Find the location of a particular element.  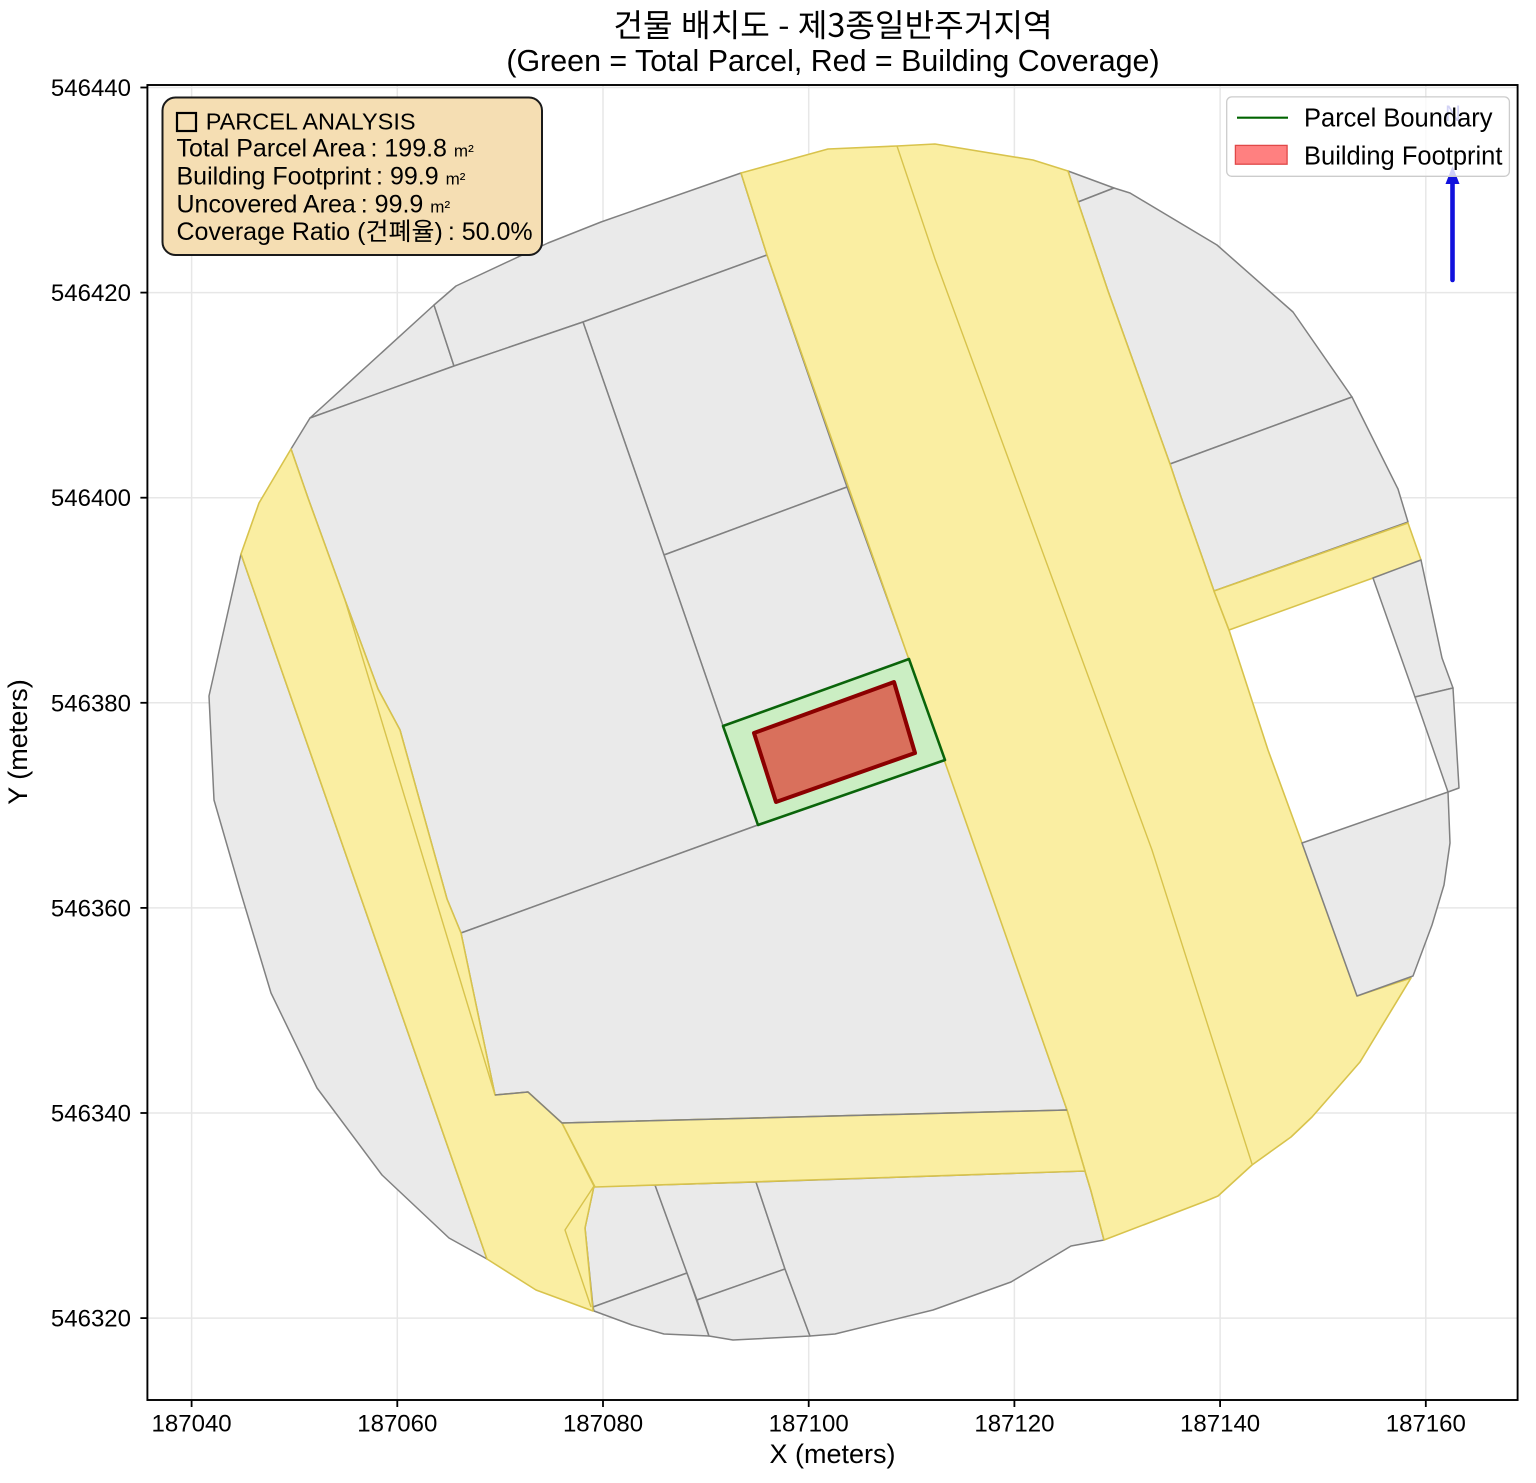

svg-text: Total Parcel Area : 199.8 m² is located at coordinates (326, 149).